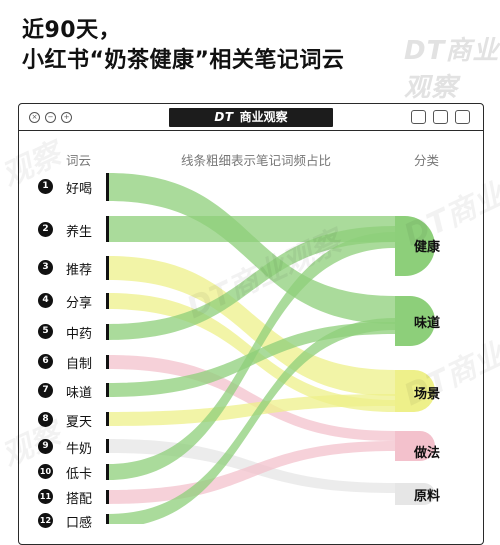 The width and height of the screenshot is (500, 545). Describe the element at coordinates (452, 69) in the screenshot. I see `brand-logo: DT商业观察` at that location.